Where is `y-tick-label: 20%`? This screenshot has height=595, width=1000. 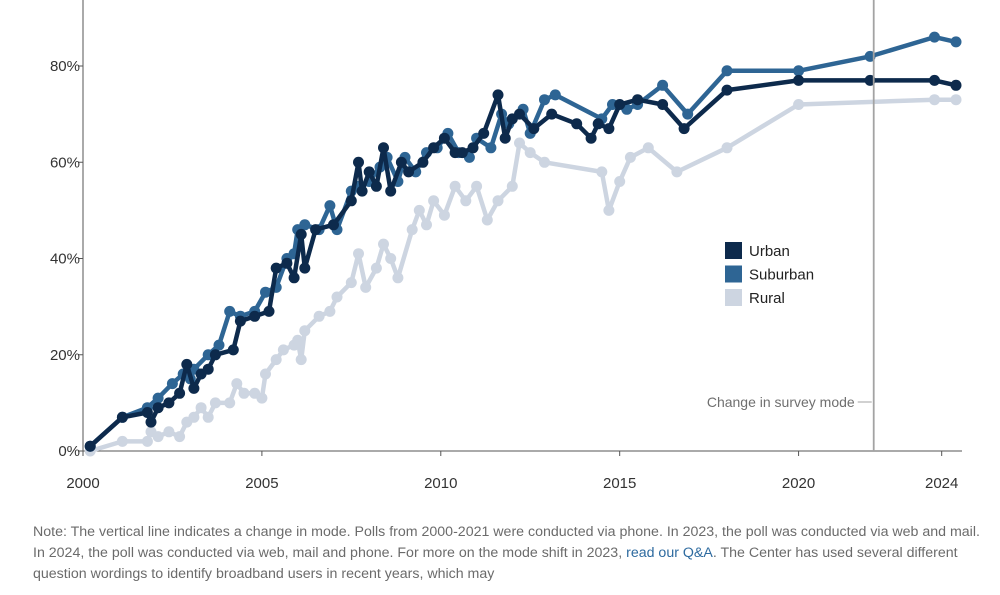
y-tick-label: 20% is located at coordinates (65, 355).